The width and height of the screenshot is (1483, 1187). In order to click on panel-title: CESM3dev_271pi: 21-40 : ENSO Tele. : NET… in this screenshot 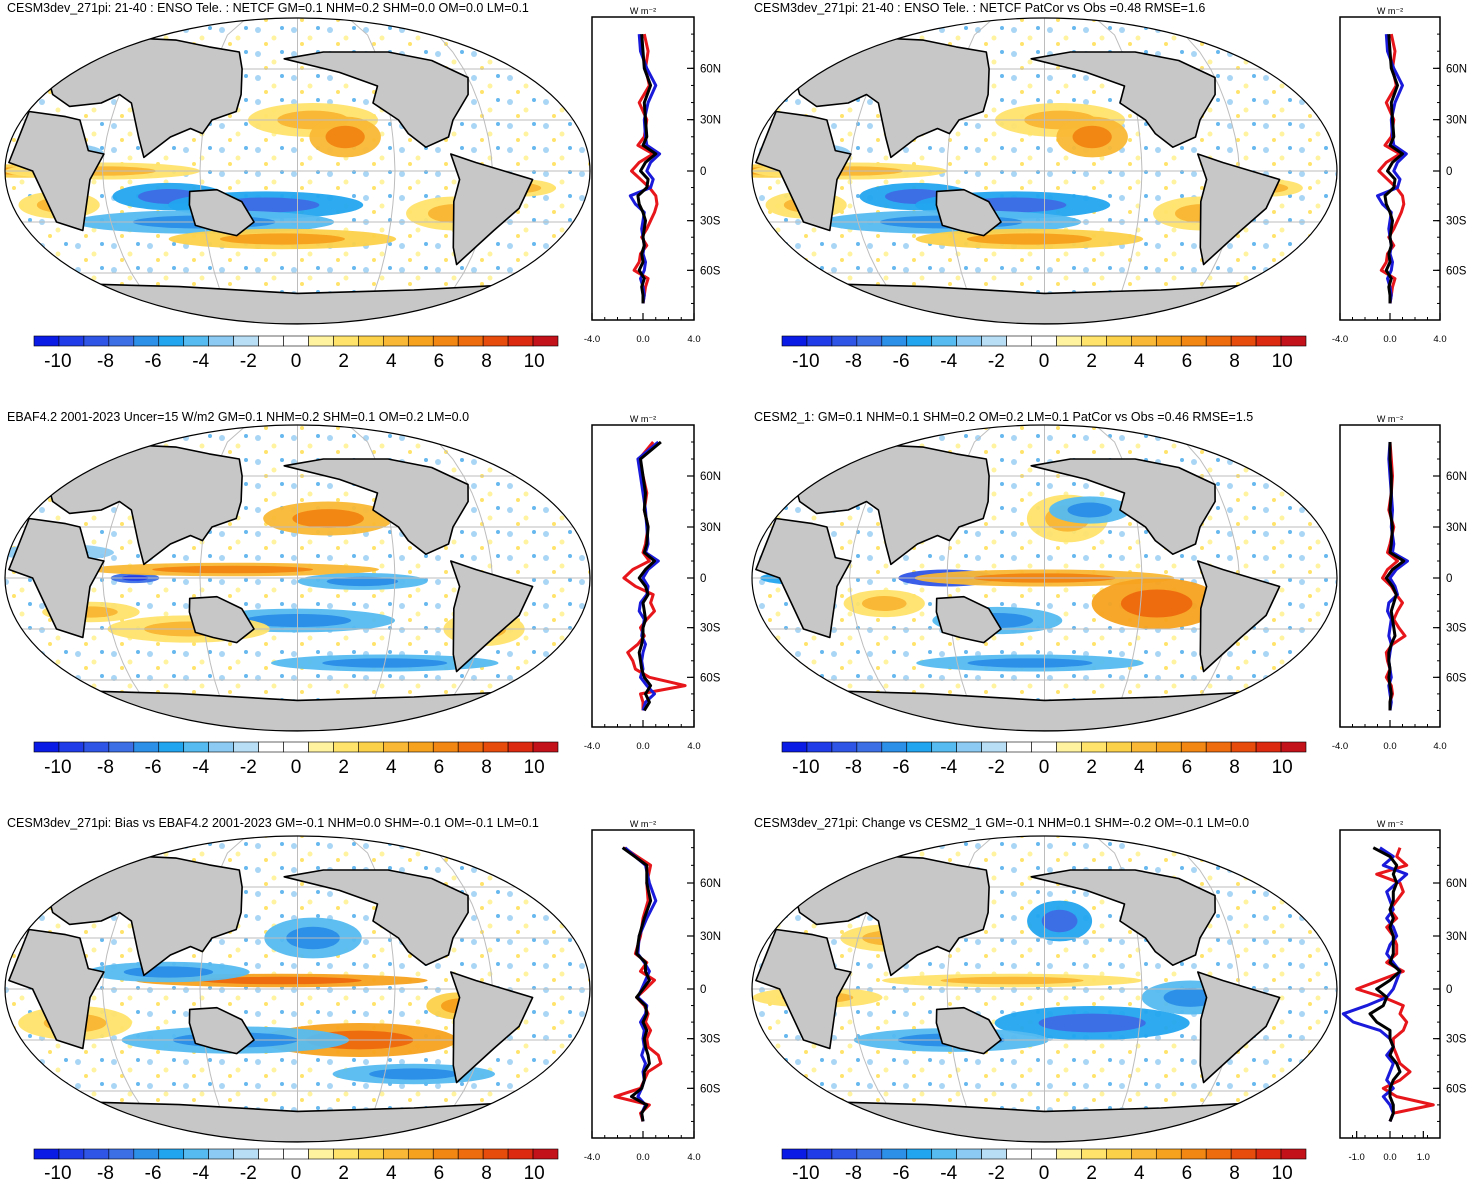, I will do `click(979, 8)`.